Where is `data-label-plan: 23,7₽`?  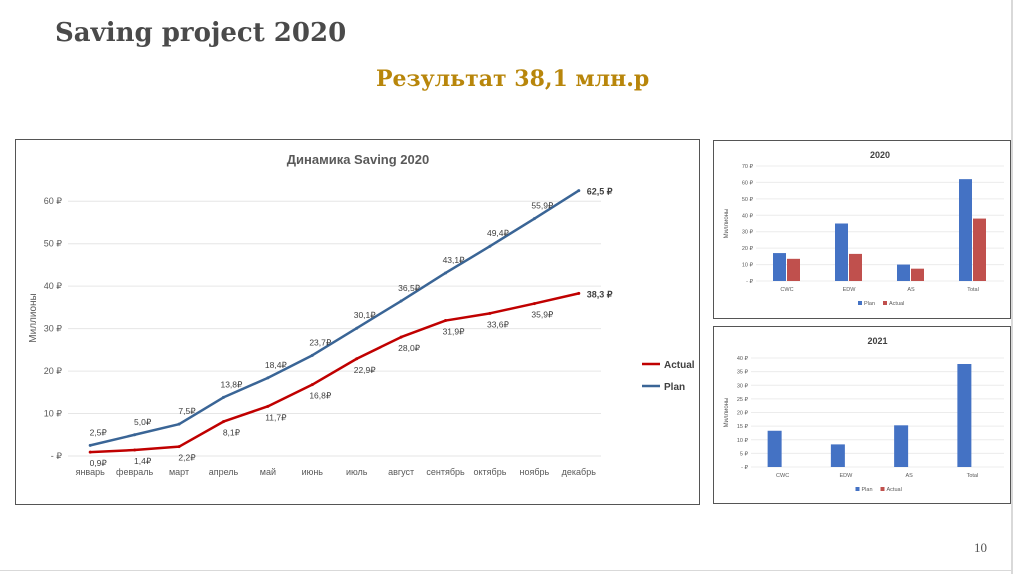 data-label-plan: 23,7₽ is located at coordinates (320, 342).